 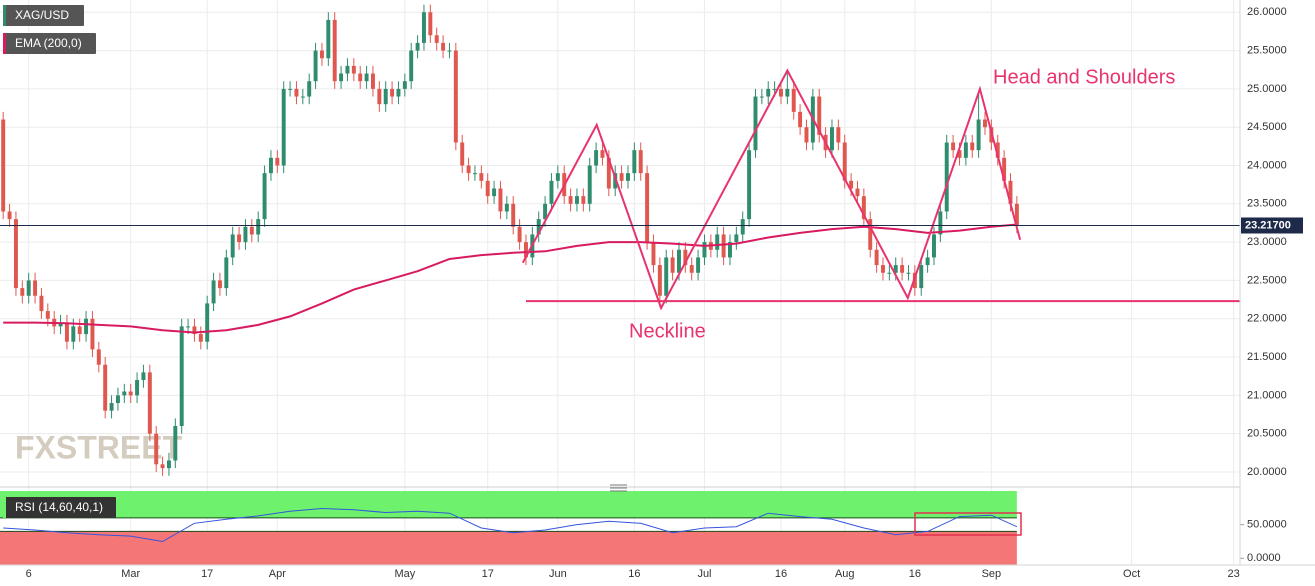 I want to click on rsi-tick-label: 0.0000, so click(x=1264, y=558).